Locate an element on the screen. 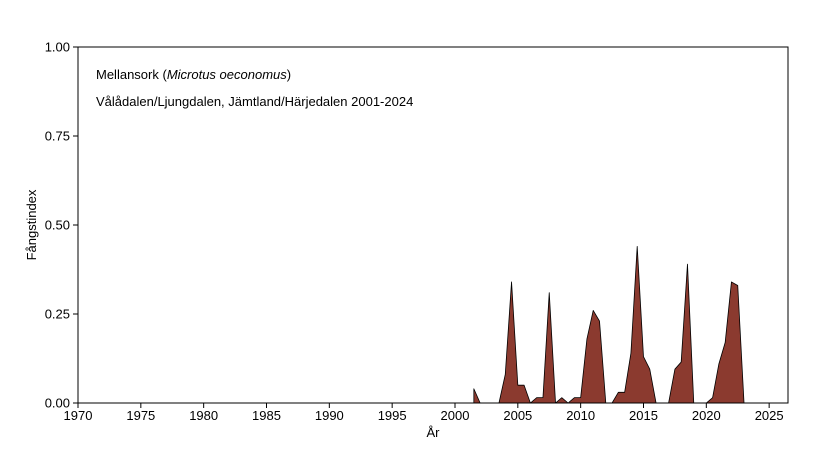 The image size is (821, 462). y-tick-label: 0.75 is located at coordinates (57, 136).